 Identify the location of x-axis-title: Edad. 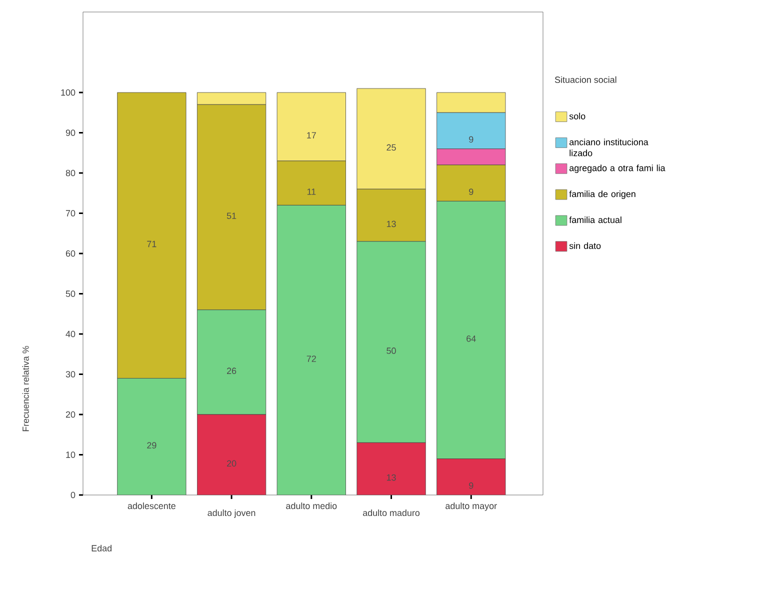
(102, 548).